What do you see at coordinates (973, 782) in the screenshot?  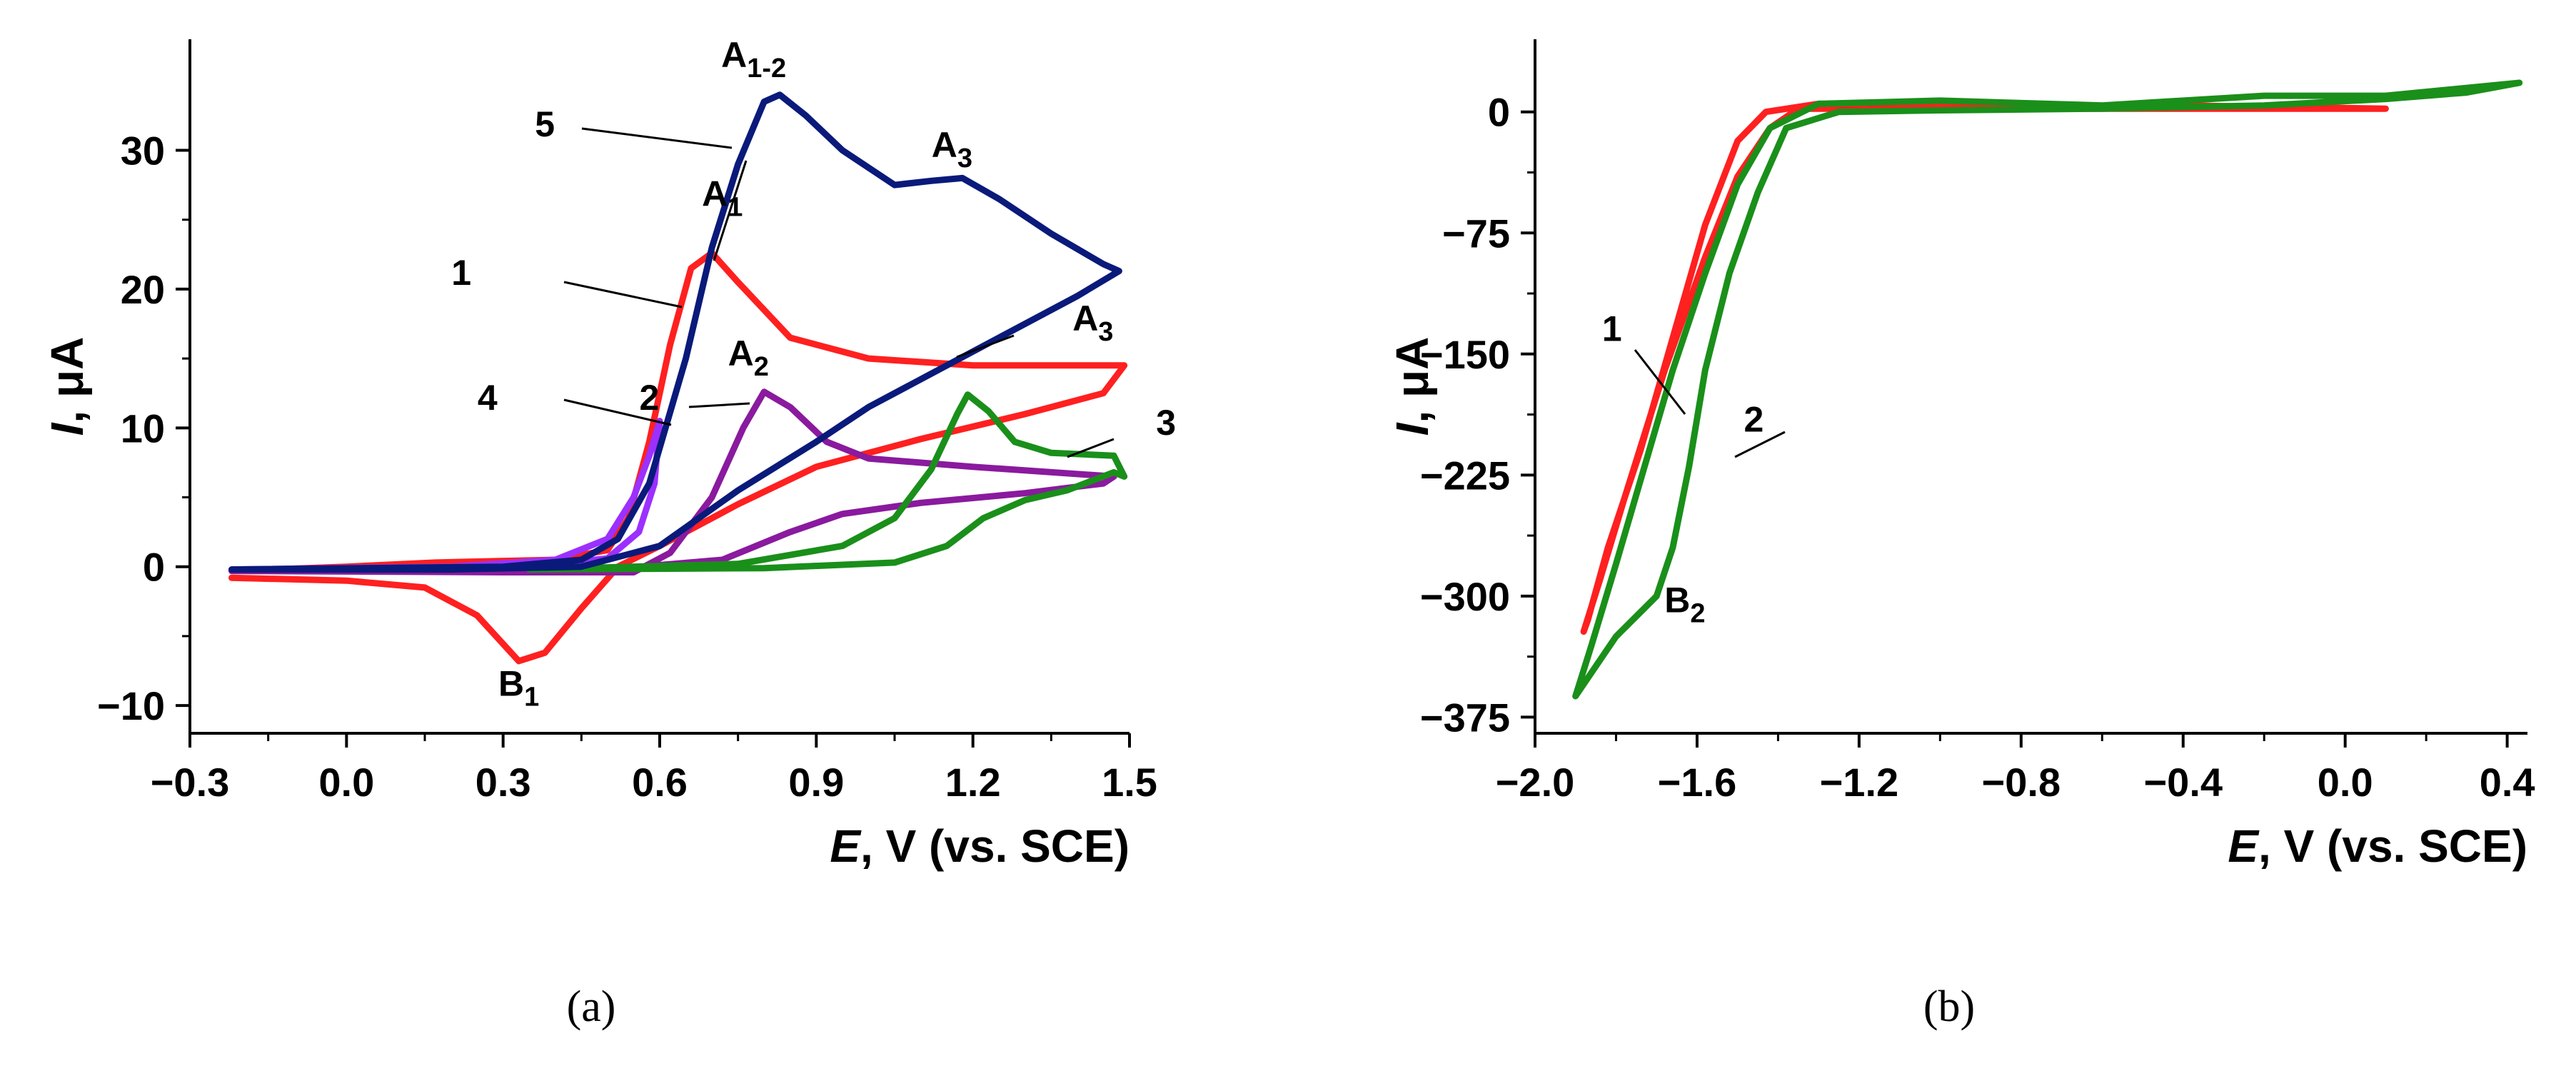 I see `x-tick-label: 1.2` at bounding box center [973, 782].